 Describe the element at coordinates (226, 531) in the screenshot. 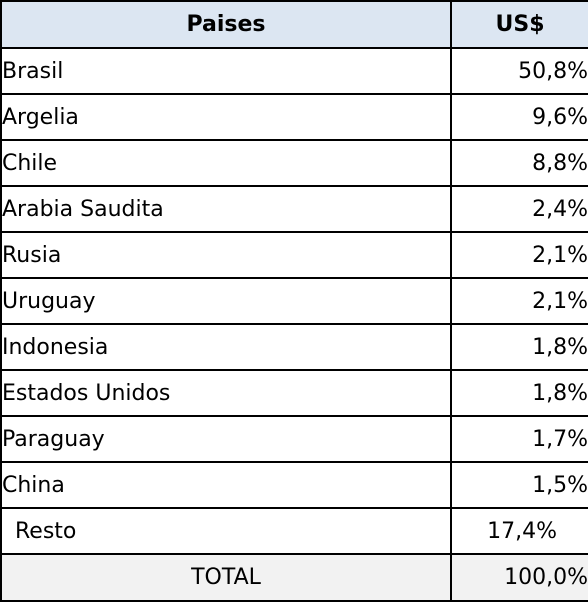

I see `country-cell: Resto` at that location.